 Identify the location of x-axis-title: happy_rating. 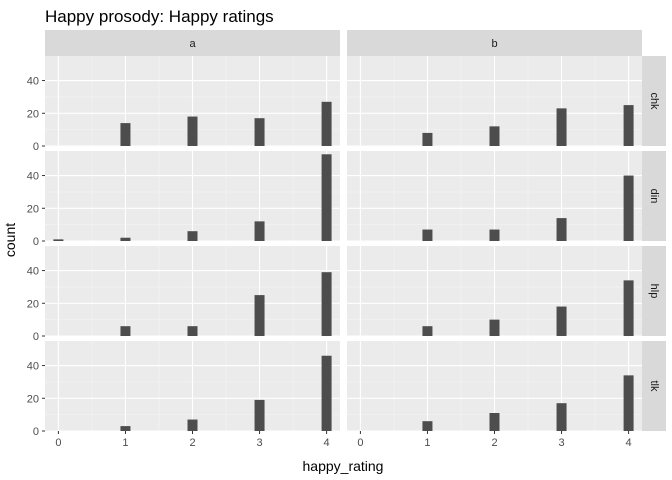
(343, 466).